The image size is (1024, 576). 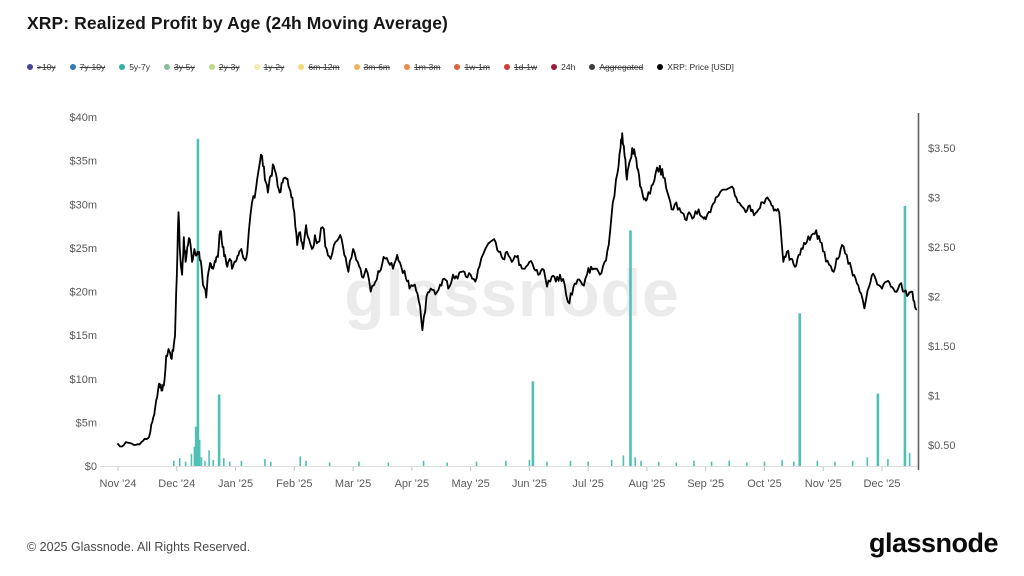 I want to click on legend-item-label: XRP: Price [USD], so click(x=700, y=67).